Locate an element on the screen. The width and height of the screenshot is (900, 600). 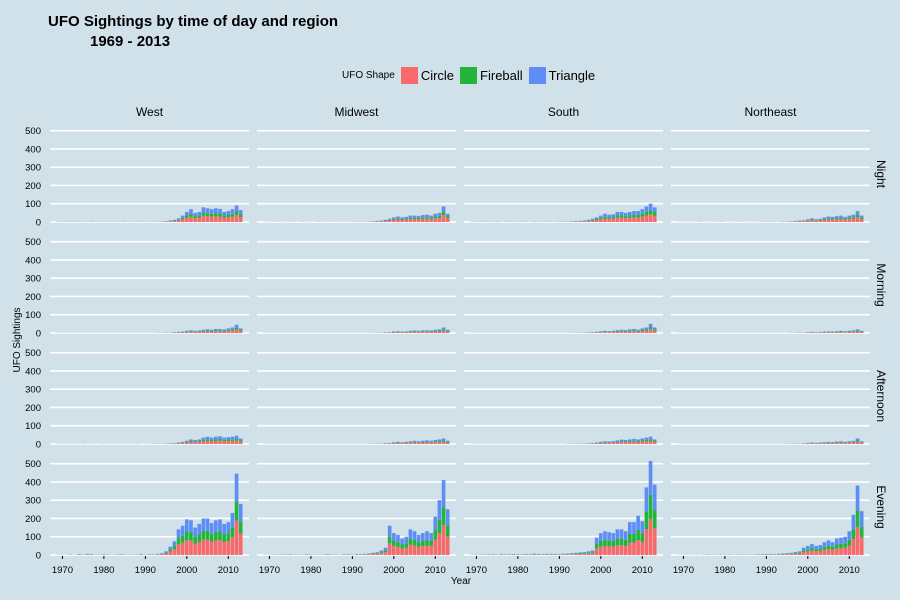
x-tick-label: 2010 is located at coordinates (228, 570).